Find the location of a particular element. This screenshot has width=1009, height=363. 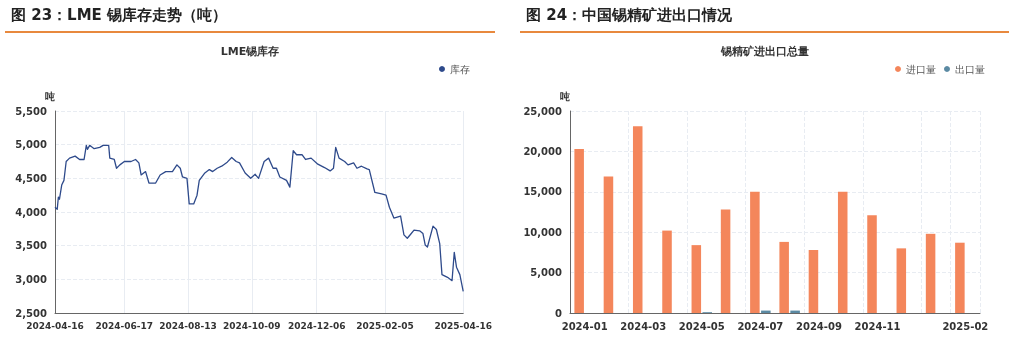

x-tick-label: 2025-04-16 is located at coordinates (463, 325).